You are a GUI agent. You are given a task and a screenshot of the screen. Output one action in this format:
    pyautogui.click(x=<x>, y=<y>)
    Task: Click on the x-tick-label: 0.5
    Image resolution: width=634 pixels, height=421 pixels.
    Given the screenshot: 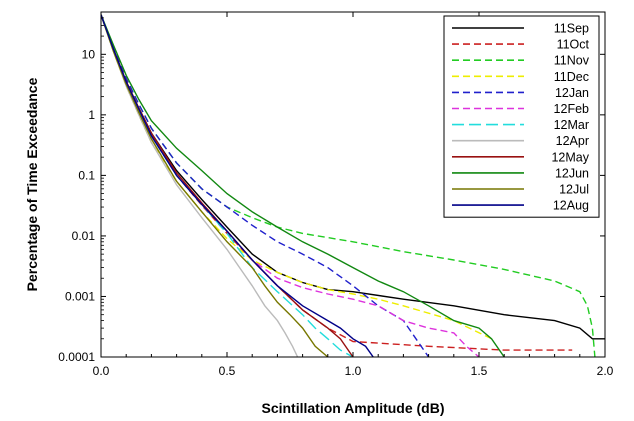 What is the action you would take?
    pyautogui.click(x=227, y=371)
    